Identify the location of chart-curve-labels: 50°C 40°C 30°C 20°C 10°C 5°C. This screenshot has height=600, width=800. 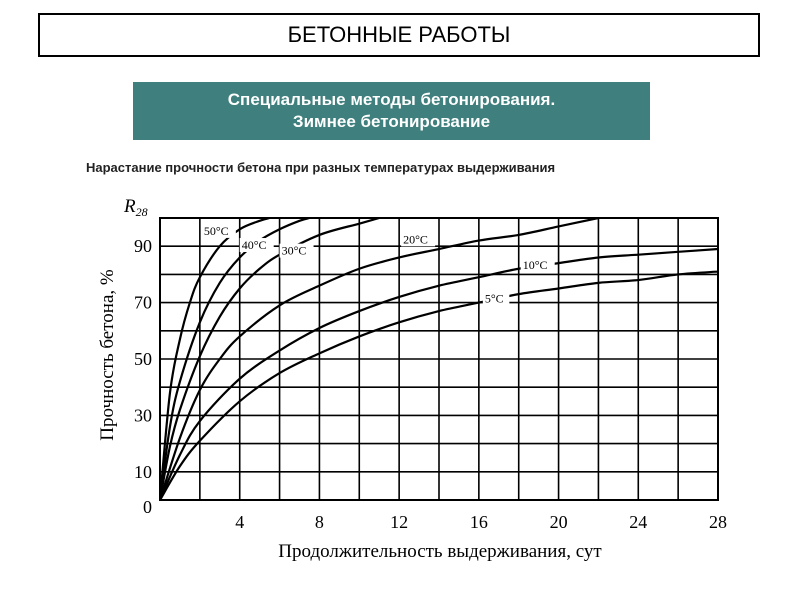
(378, 264).